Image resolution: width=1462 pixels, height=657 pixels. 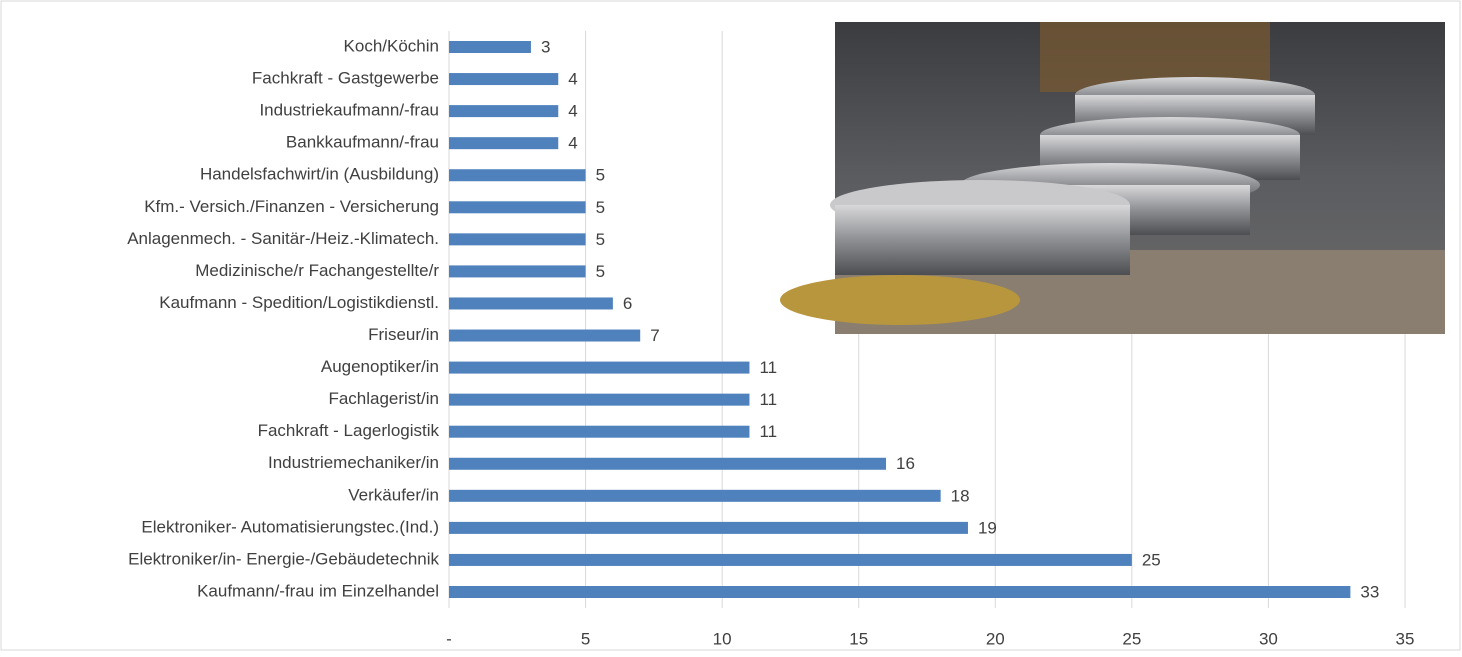 I want to click on value-label: 19, so click(x=987, y=527).